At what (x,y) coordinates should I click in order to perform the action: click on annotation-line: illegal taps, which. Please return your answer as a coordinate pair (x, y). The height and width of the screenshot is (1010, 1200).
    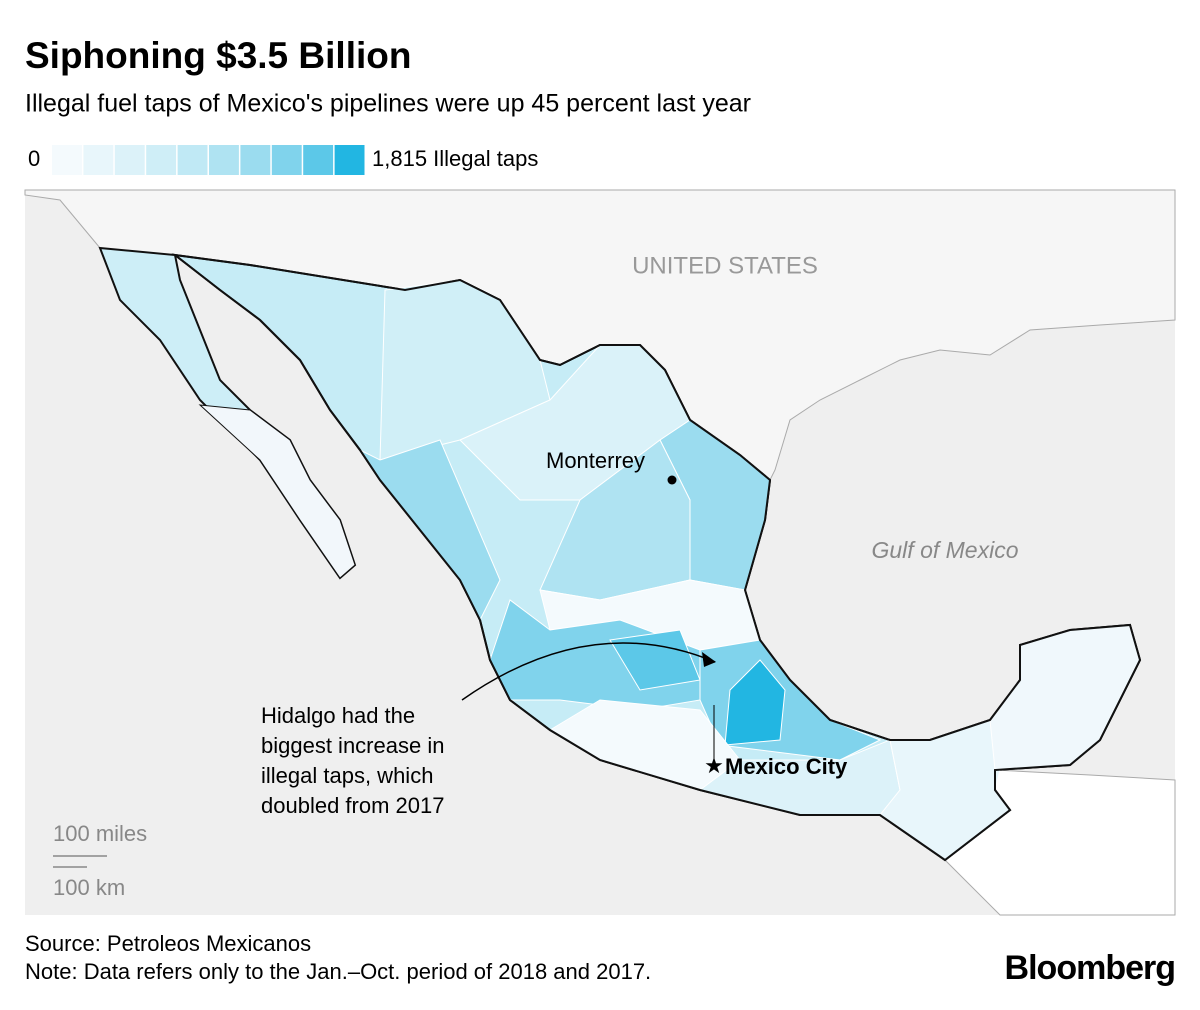
    Looking at the image, I should click on (347, 775).